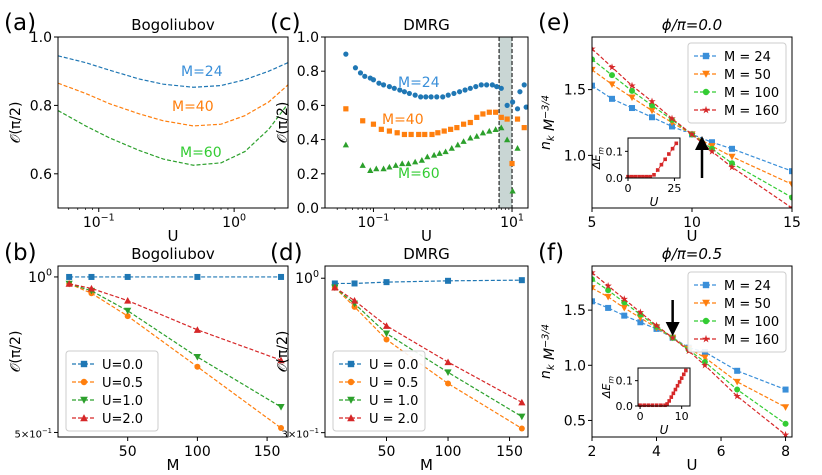  I want to click on y-tick-label-d-0: 100, so click(307, 278).